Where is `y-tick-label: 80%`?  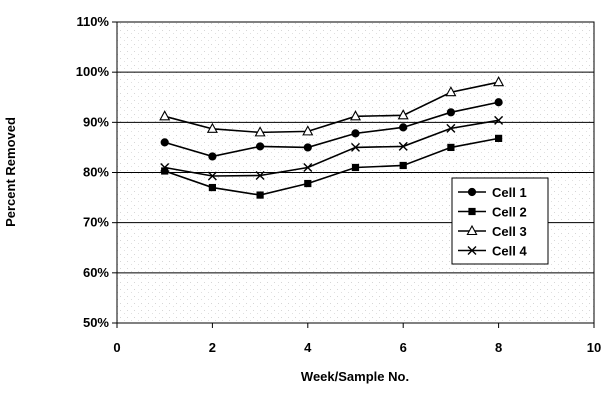 y-tick-label: 80% is located at coordinates (96, 172).